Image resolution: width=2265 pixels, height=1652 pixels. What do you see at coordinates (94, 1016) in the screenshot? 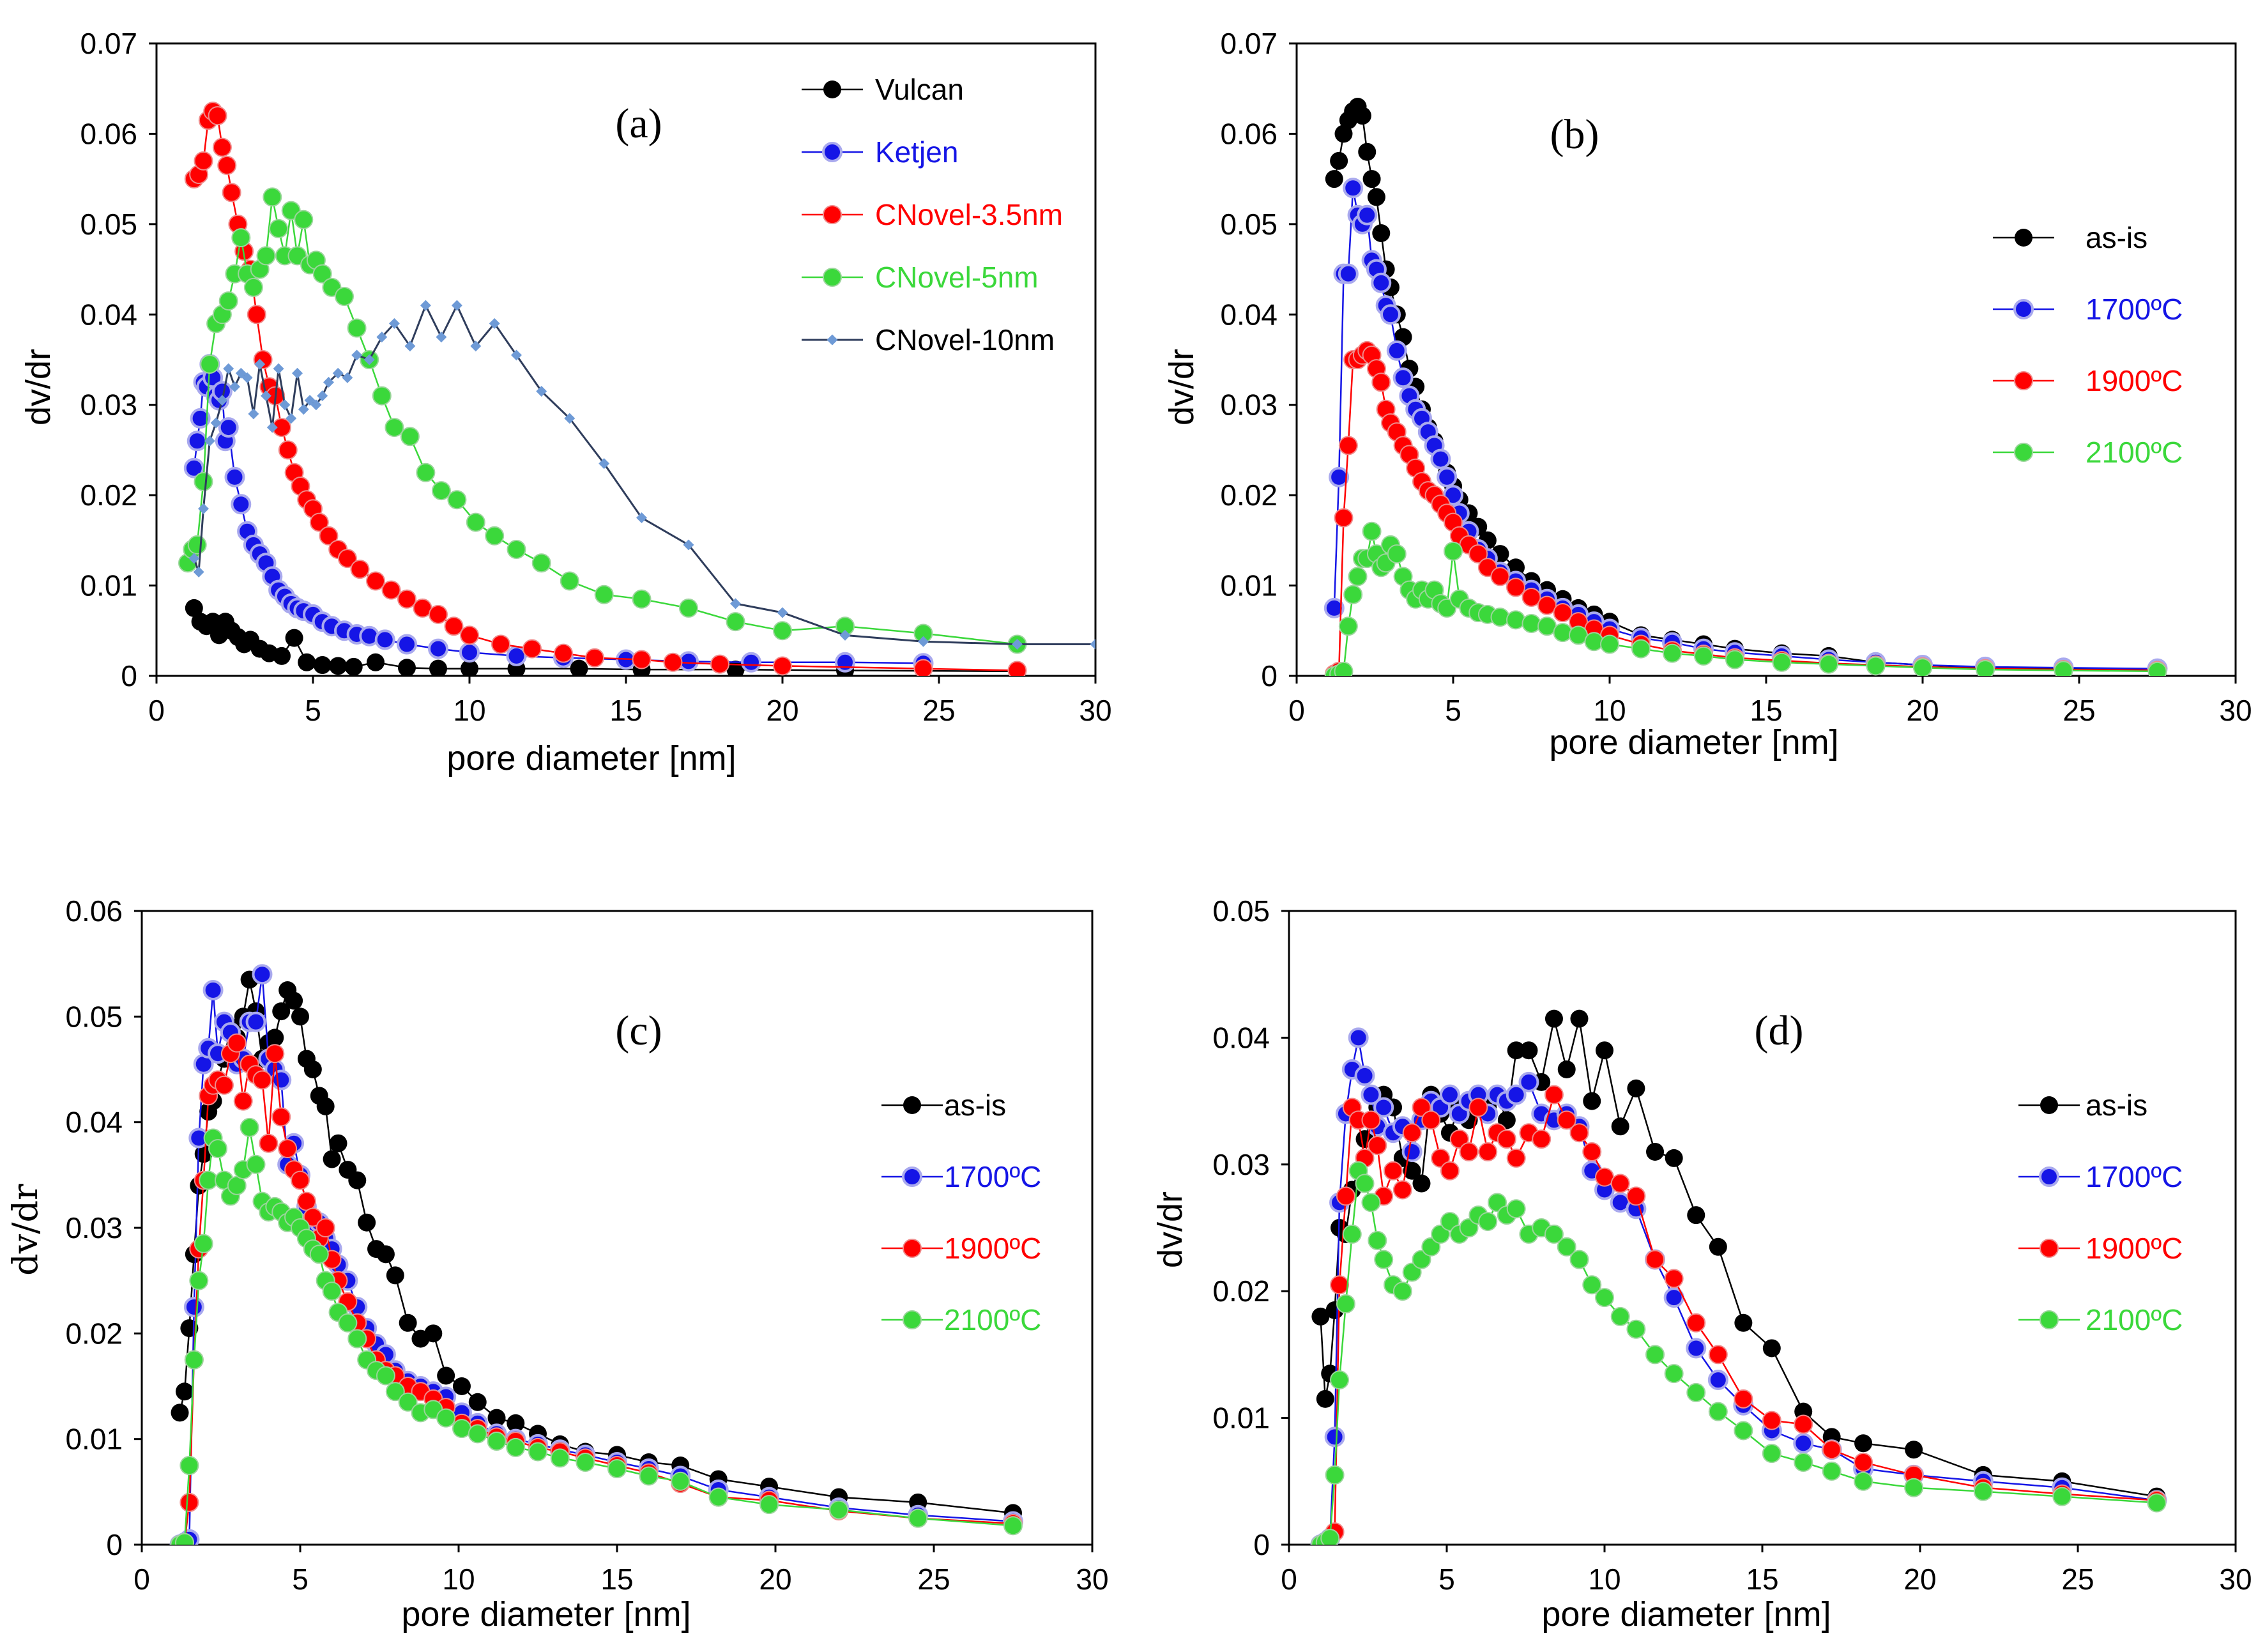
I see `panel-c-y-tick-label: 0.05` at bounding box center [94, 1016].